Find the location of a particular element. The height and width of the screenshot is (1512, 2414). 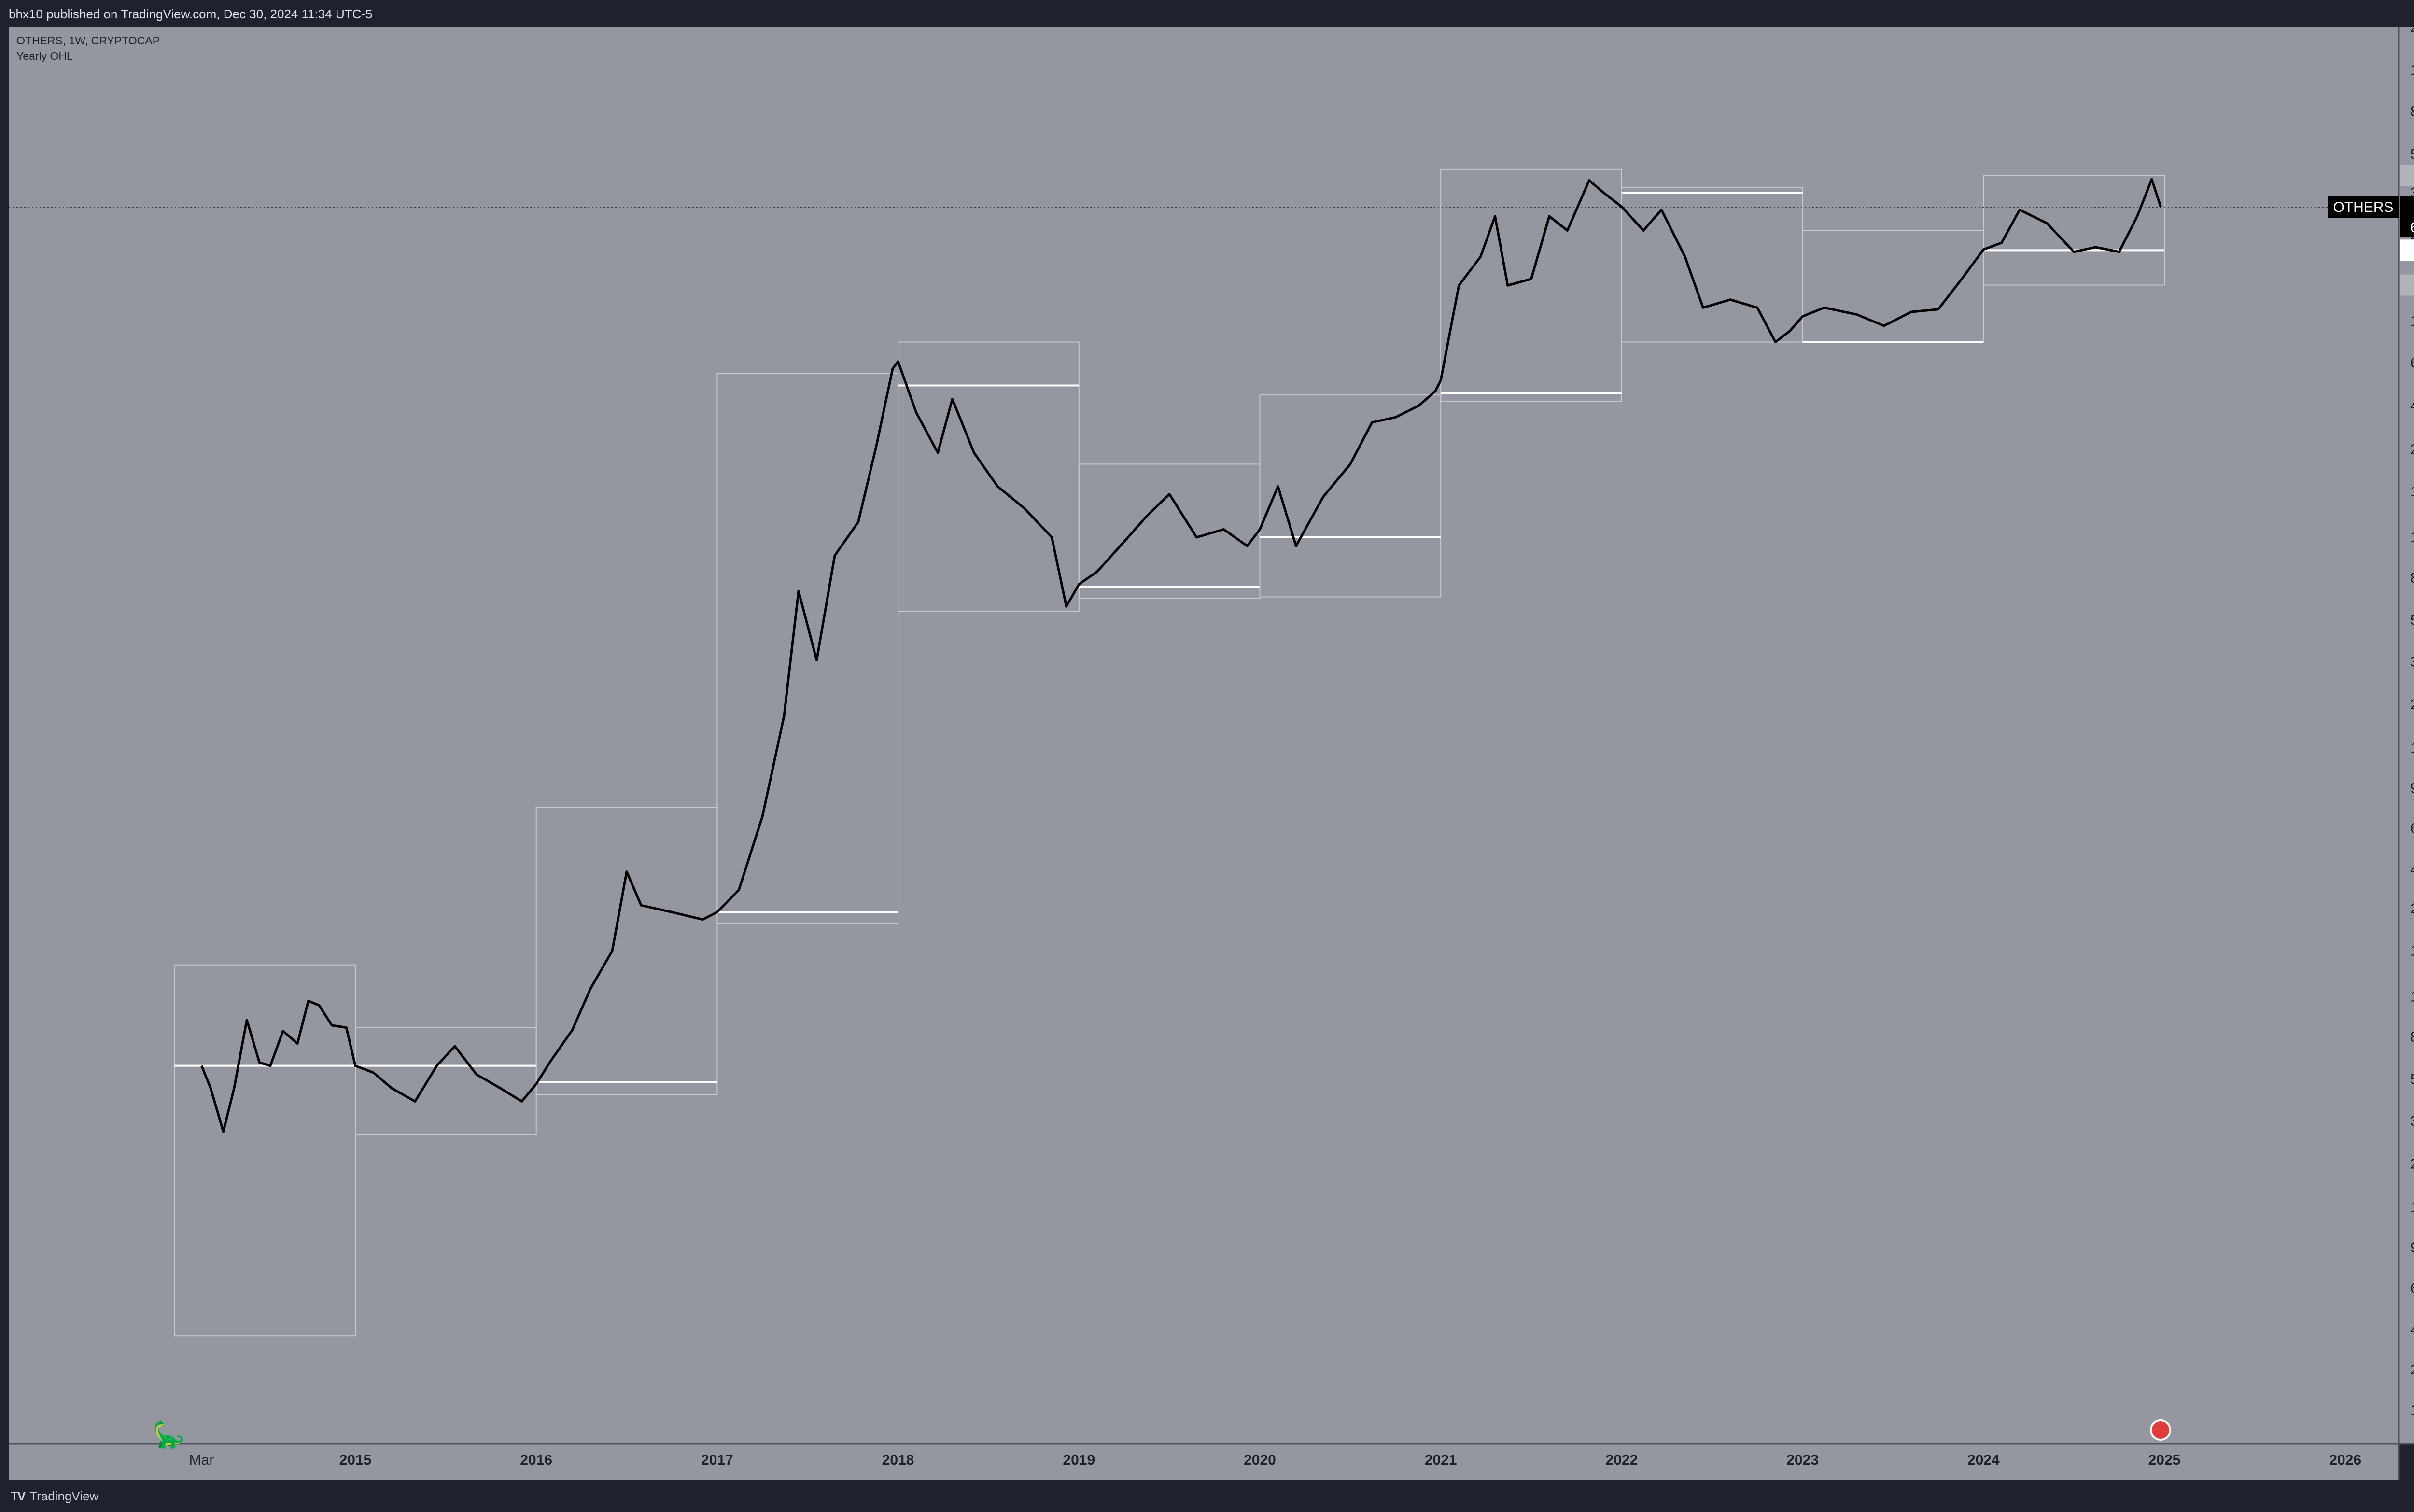

tradingview-brand: TradingView is located at coordinates (64, 1496).